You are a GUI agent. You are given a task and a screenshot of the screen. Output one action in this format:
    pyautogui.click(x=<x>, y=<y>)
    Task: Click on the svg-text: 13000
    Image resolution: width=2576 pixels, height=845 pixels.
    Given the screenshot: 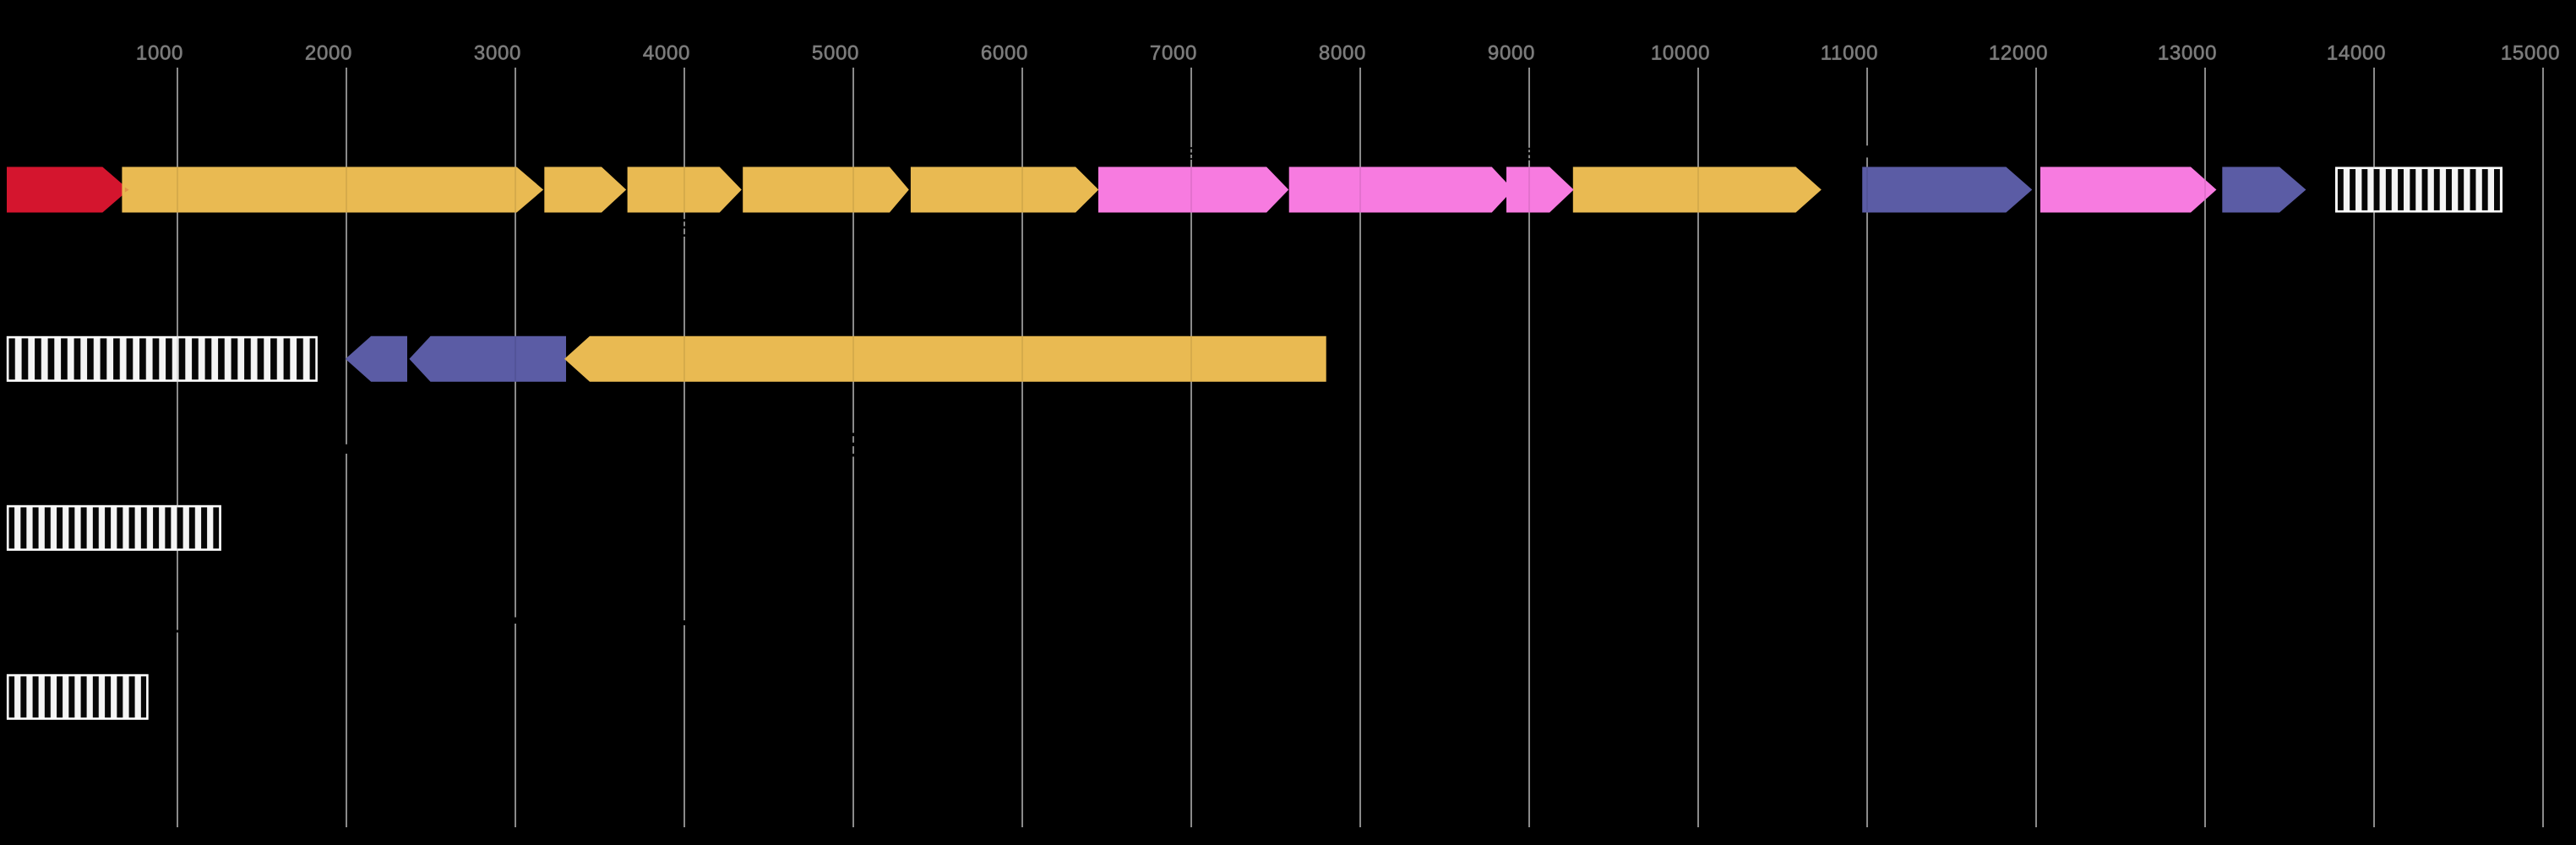 What is the action you would take?
    pyautogui.click(x=2187, y=53)
    